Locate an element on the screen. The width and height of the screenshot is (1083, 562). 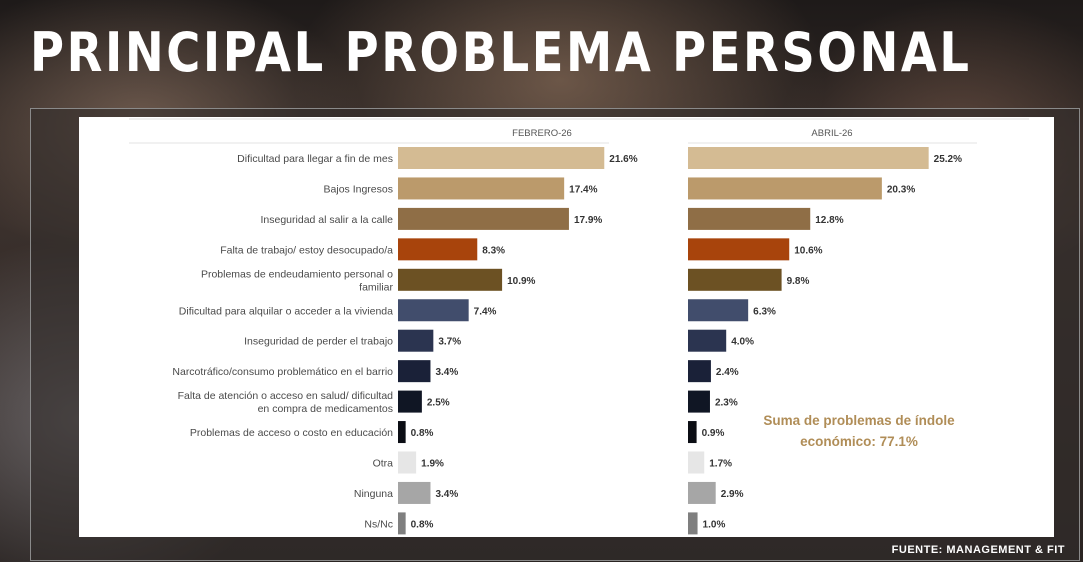
data-label: 6.3% is located at coordinates (764, 311).